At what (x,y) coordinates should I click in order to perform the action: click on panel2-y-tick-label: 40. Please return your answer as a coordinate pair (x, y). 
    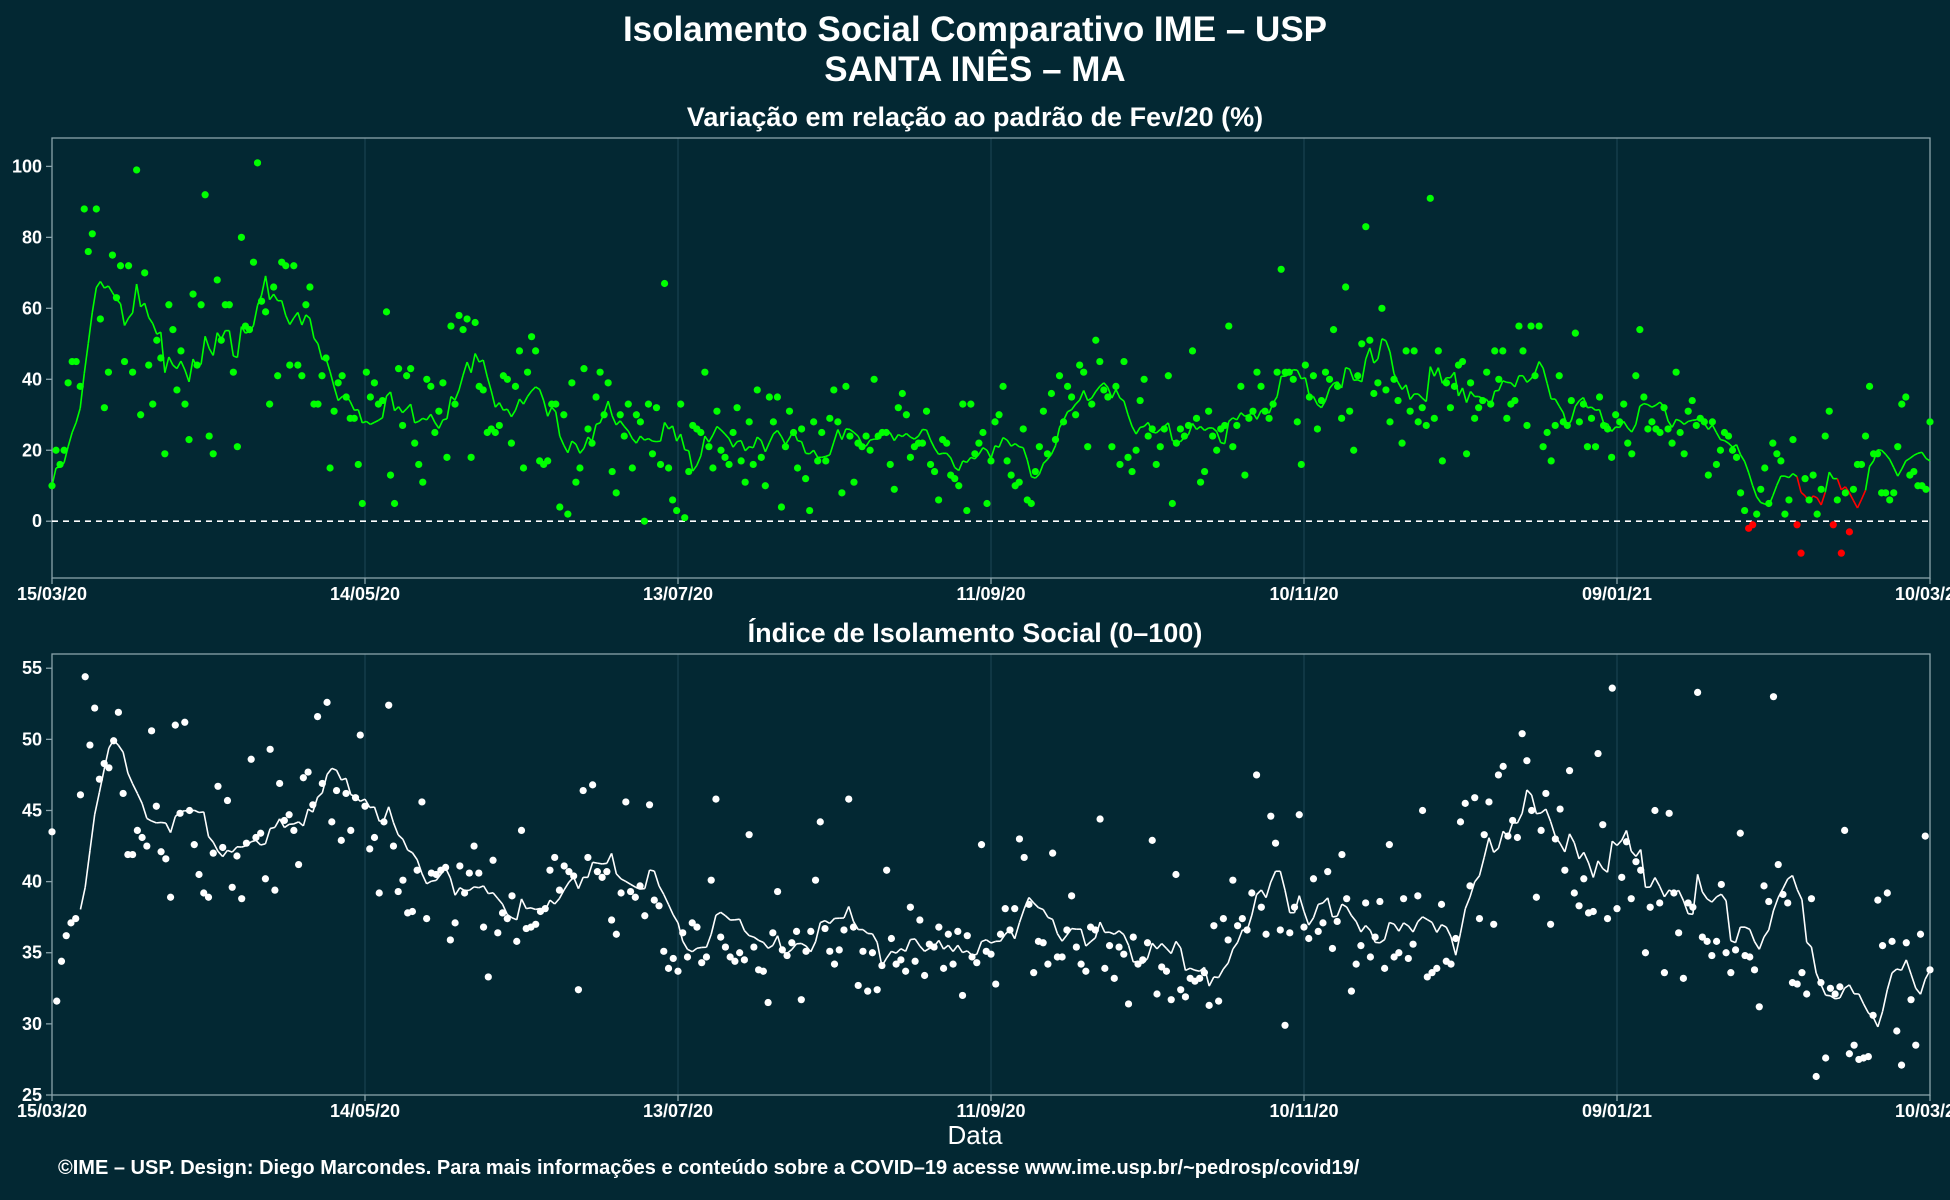
    Looking at the image, I should click on (32, 882).